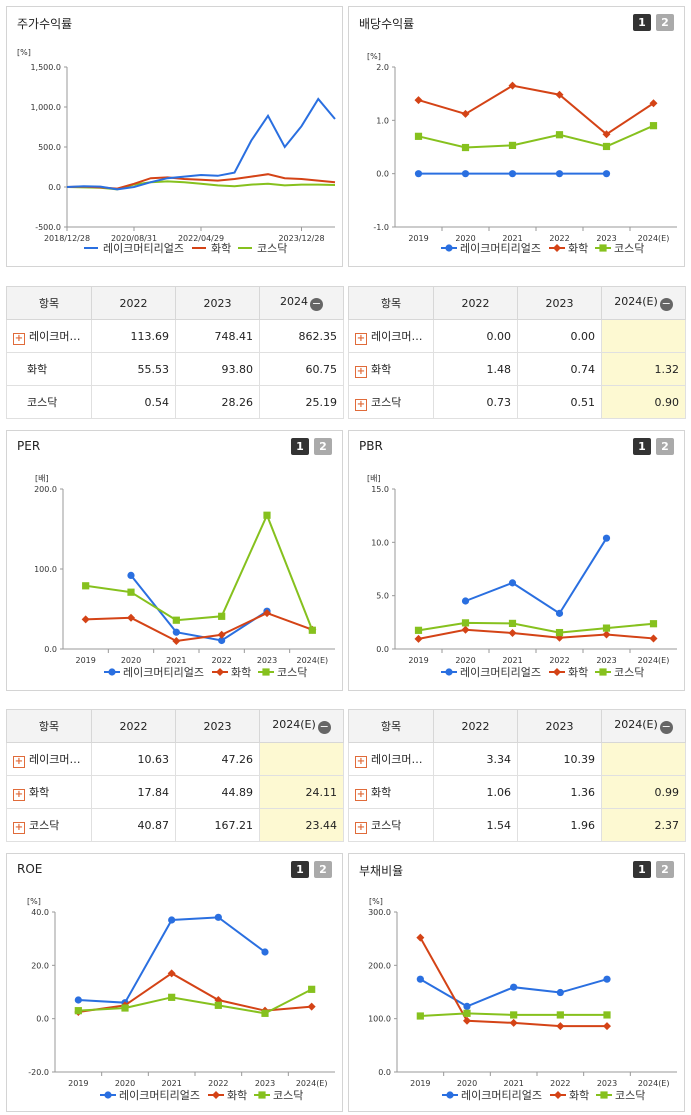  What do you see at coordinates (42, 478) in the screenshot?
I see `y-unit-label: [배]` at bounding box center [42, 478].